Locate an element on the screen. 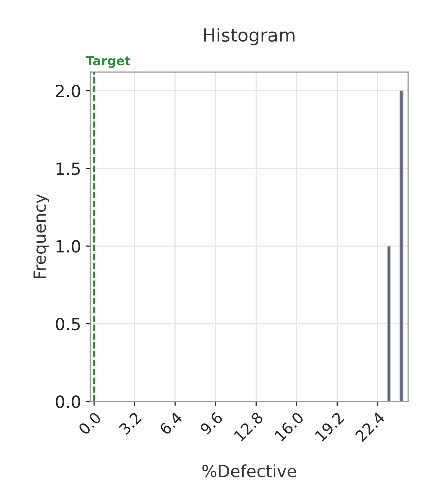  y-tick-label: 1.0 is located at coordinates (68, 246).